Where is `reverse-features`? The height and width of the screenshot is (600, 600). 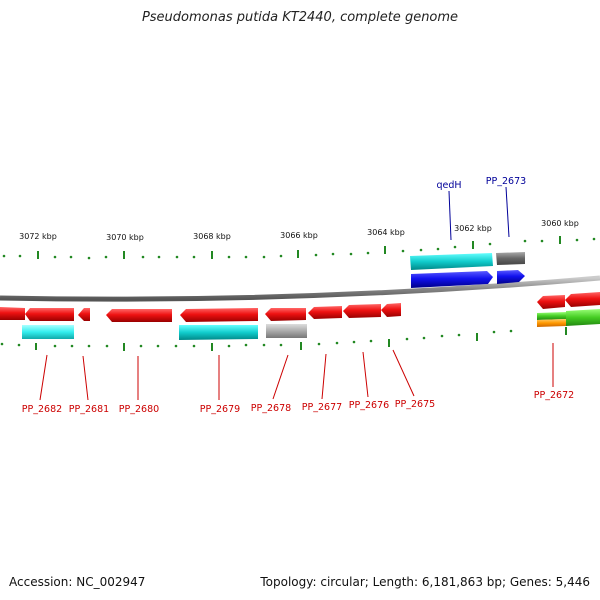
reverse-features is located at coordinates (300, 316).